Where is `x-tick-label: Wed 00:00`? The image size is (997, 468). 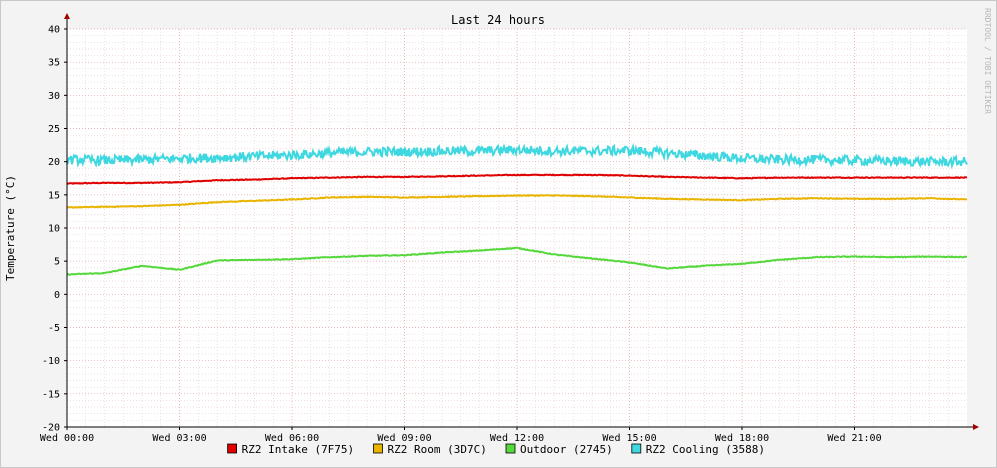
x-tick-label: Wed 00:00 is located at coordinates (67, 438).